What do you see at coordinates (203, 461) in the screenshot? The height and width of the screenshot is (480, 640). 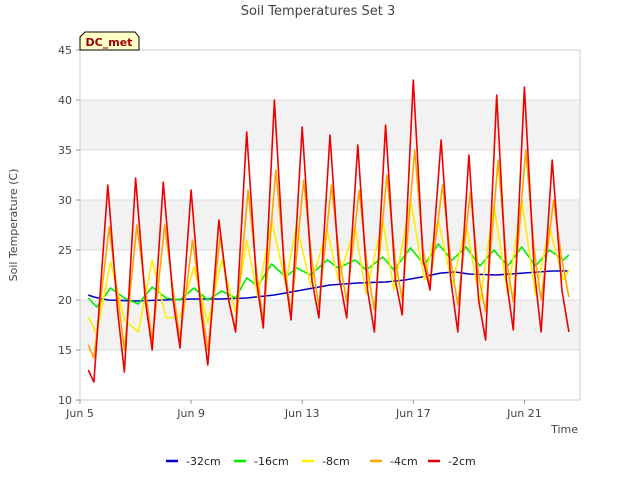 I see `legend-label: -32cm` at bounding box center [203, 461].